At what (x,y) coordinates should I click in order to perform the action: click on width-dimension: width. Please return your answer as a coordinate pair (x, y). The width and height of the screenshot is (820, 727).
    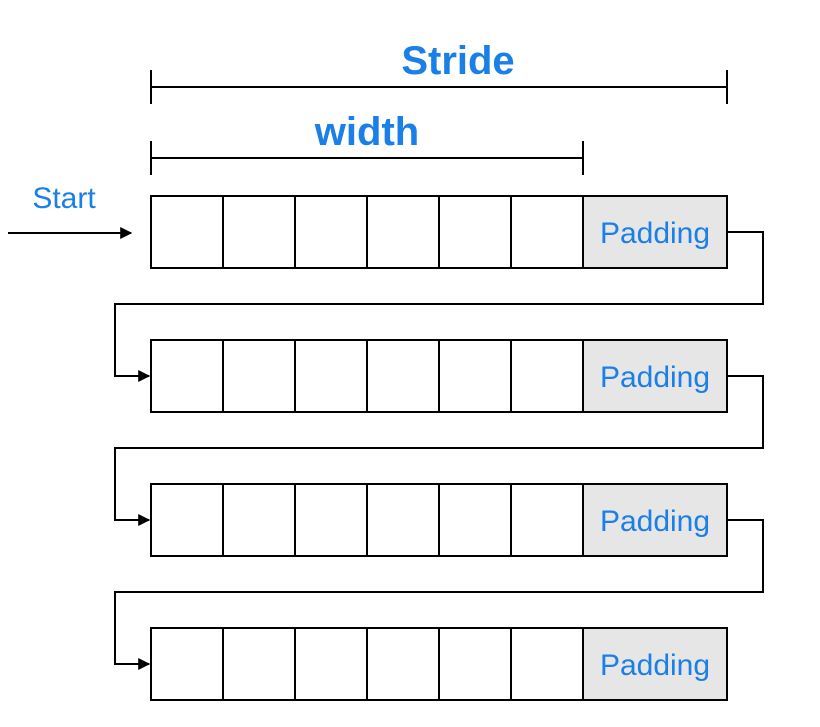
    Looking at the image, I should click on (367, 142).